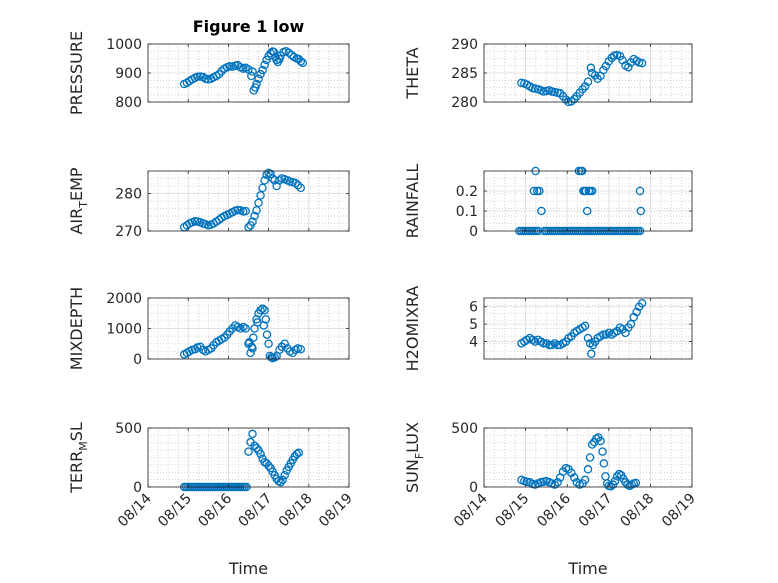 The height and width of the screenshot is (583, 778). I want to click on subplot-pressure: 800 900 1000 PRESSURE Figure 1 low, so click(208, 66).